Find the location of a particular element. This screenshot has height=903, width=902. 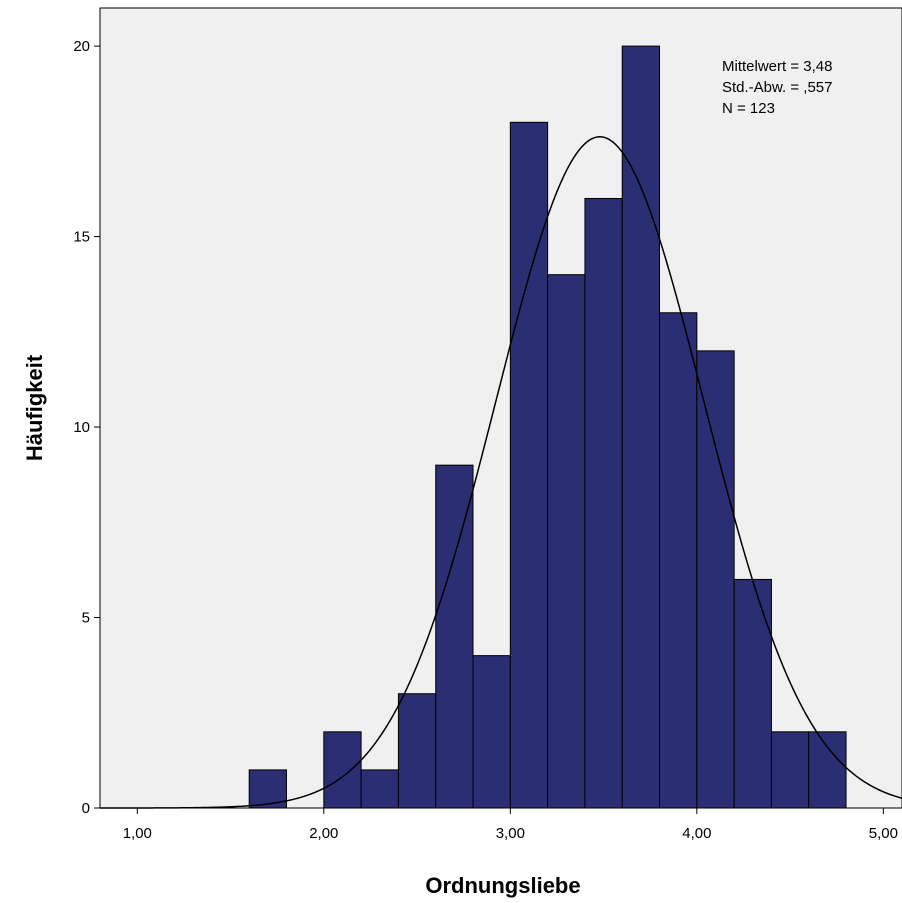

x-tick-label: 1,00 is located at coordinates (137, 833).